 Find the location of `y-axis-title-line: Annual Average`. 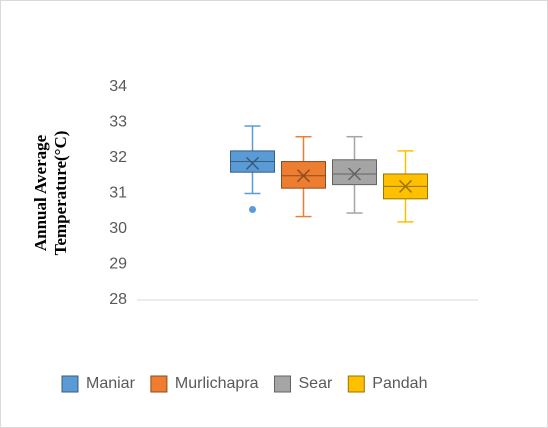

y-axis-title-line: Annual Average is located at coordinates (40, 192).